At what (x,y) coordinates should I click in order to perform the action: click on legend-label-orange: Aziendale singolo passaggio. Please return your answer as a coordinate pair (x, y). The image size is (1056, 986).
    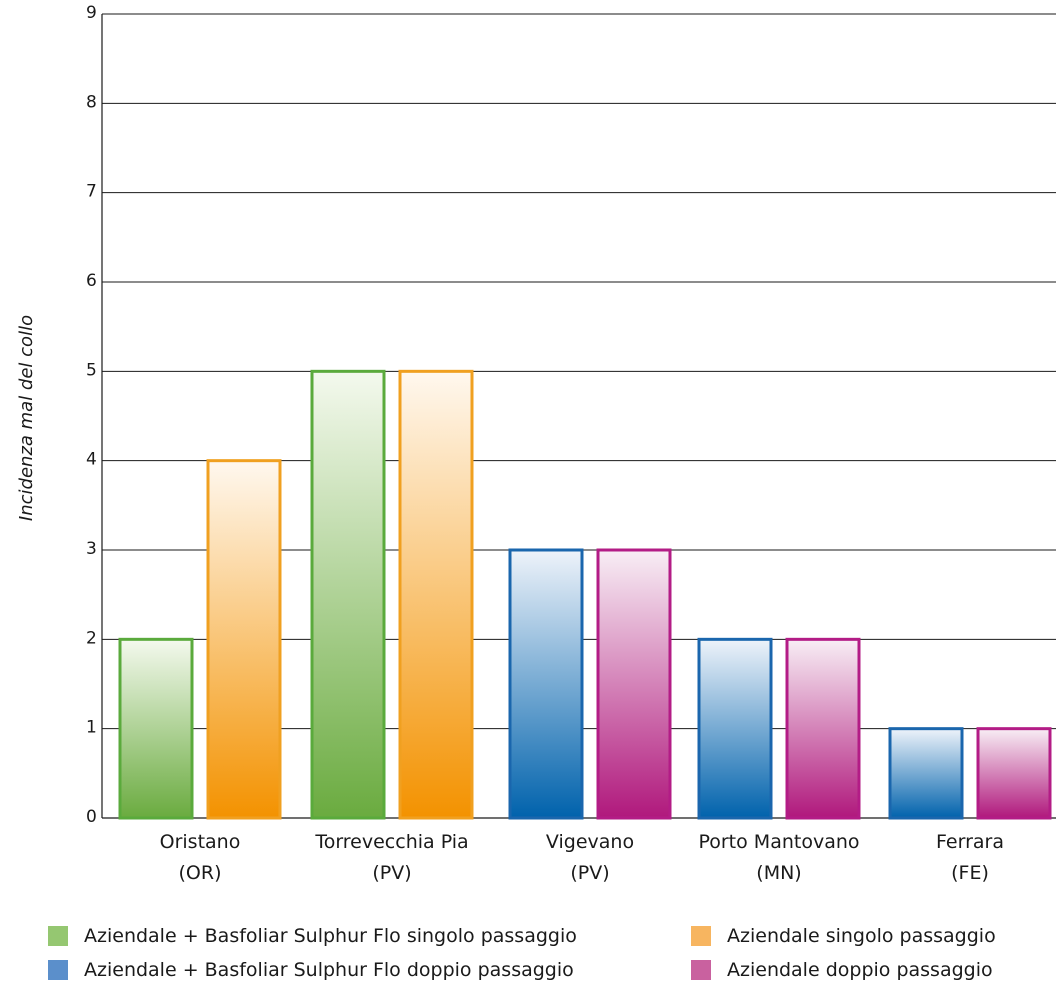
    Looking at the image, I should click on (861, 936).